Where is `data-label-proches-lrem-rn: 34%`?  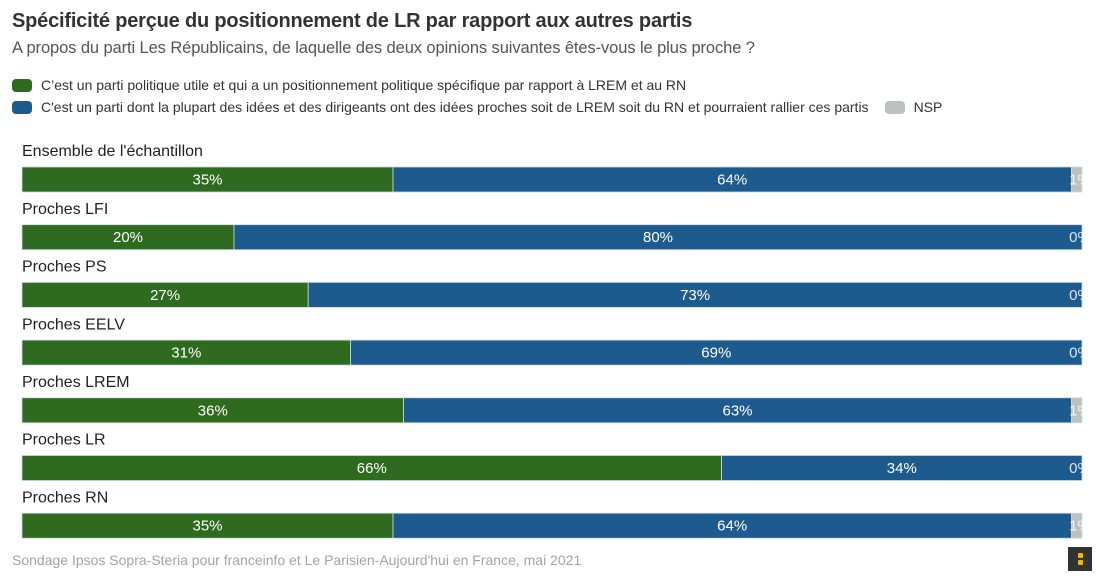 data-label-proches-lrem-rn: 34% is located at coordinates (902, 468).